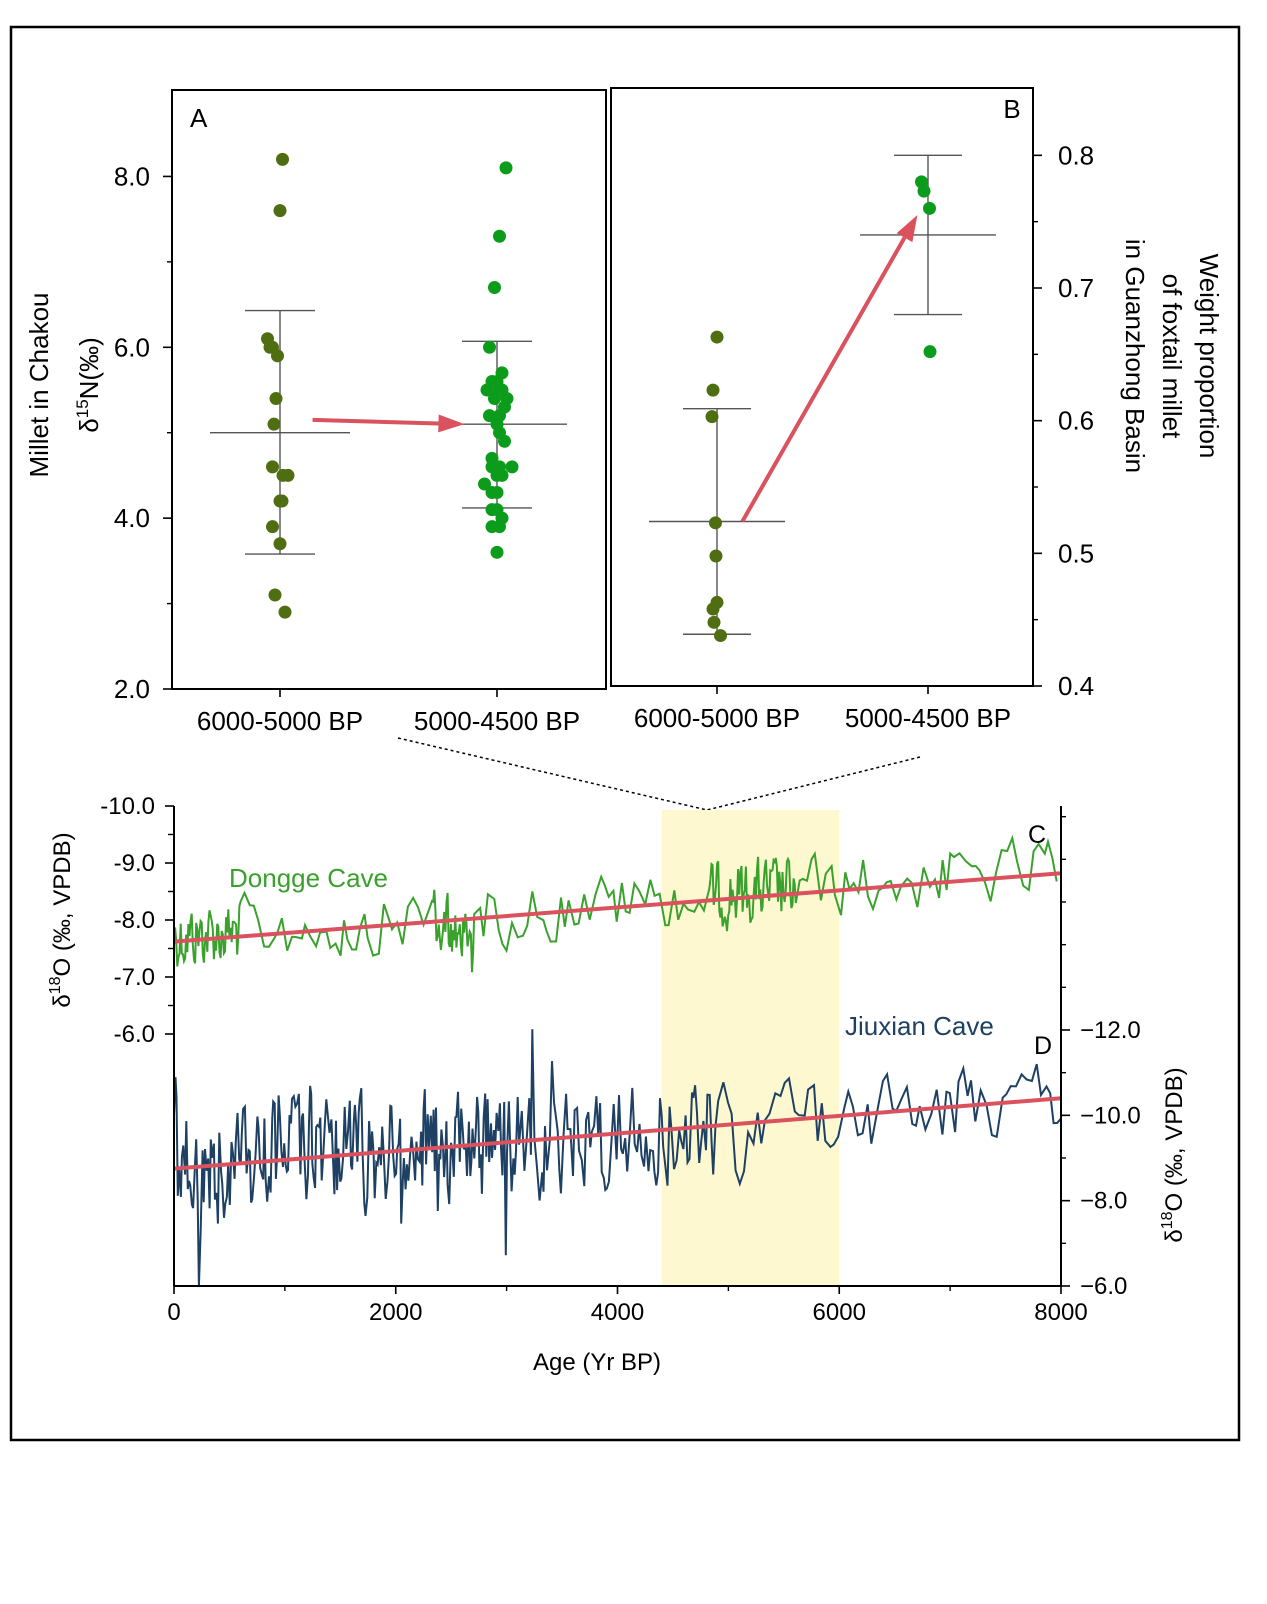  I want to click on x-tick-label: 2000, so click(395, 1312).